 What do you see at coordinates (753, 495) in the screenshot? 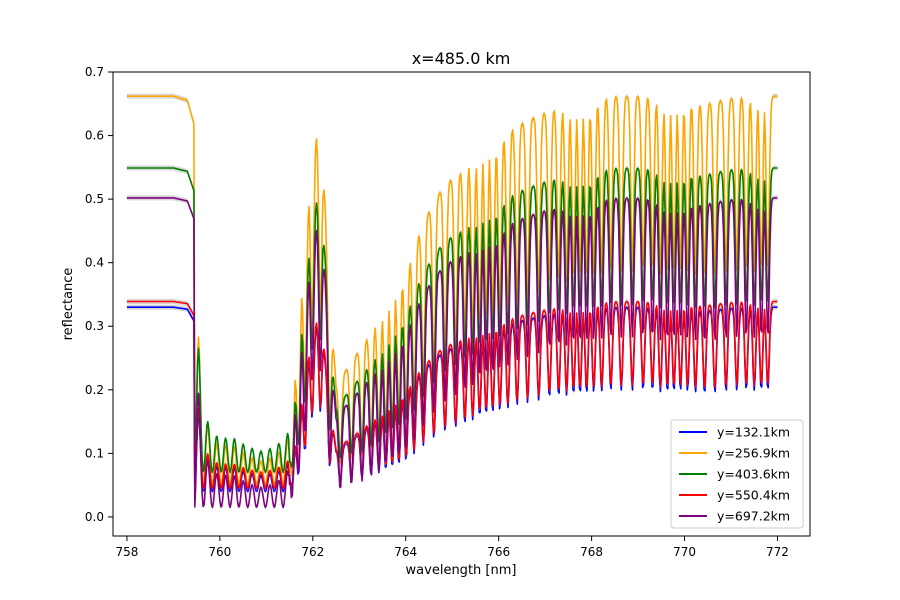
I see `legend-entry: y=550.4km` at bounding box center [753, 495].